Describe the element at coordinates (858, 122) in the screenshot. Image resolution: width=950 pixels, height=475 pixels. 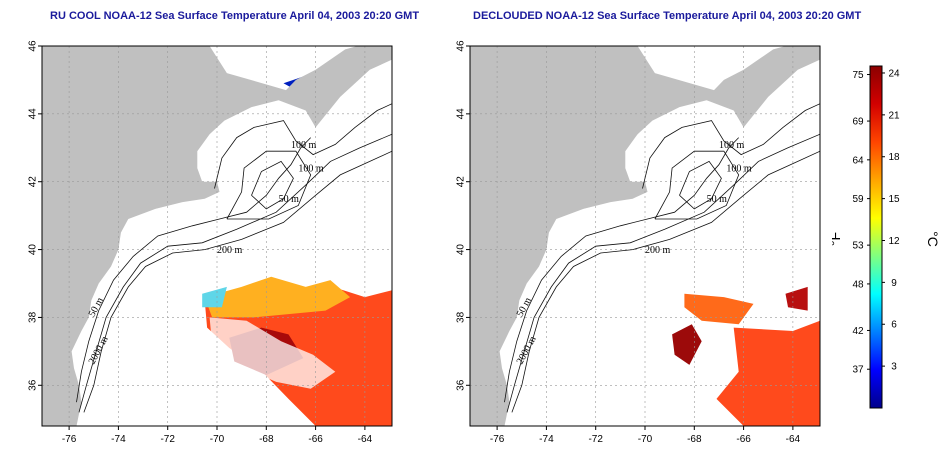
I see `fahrenheit-tick-label: 69` at that location.